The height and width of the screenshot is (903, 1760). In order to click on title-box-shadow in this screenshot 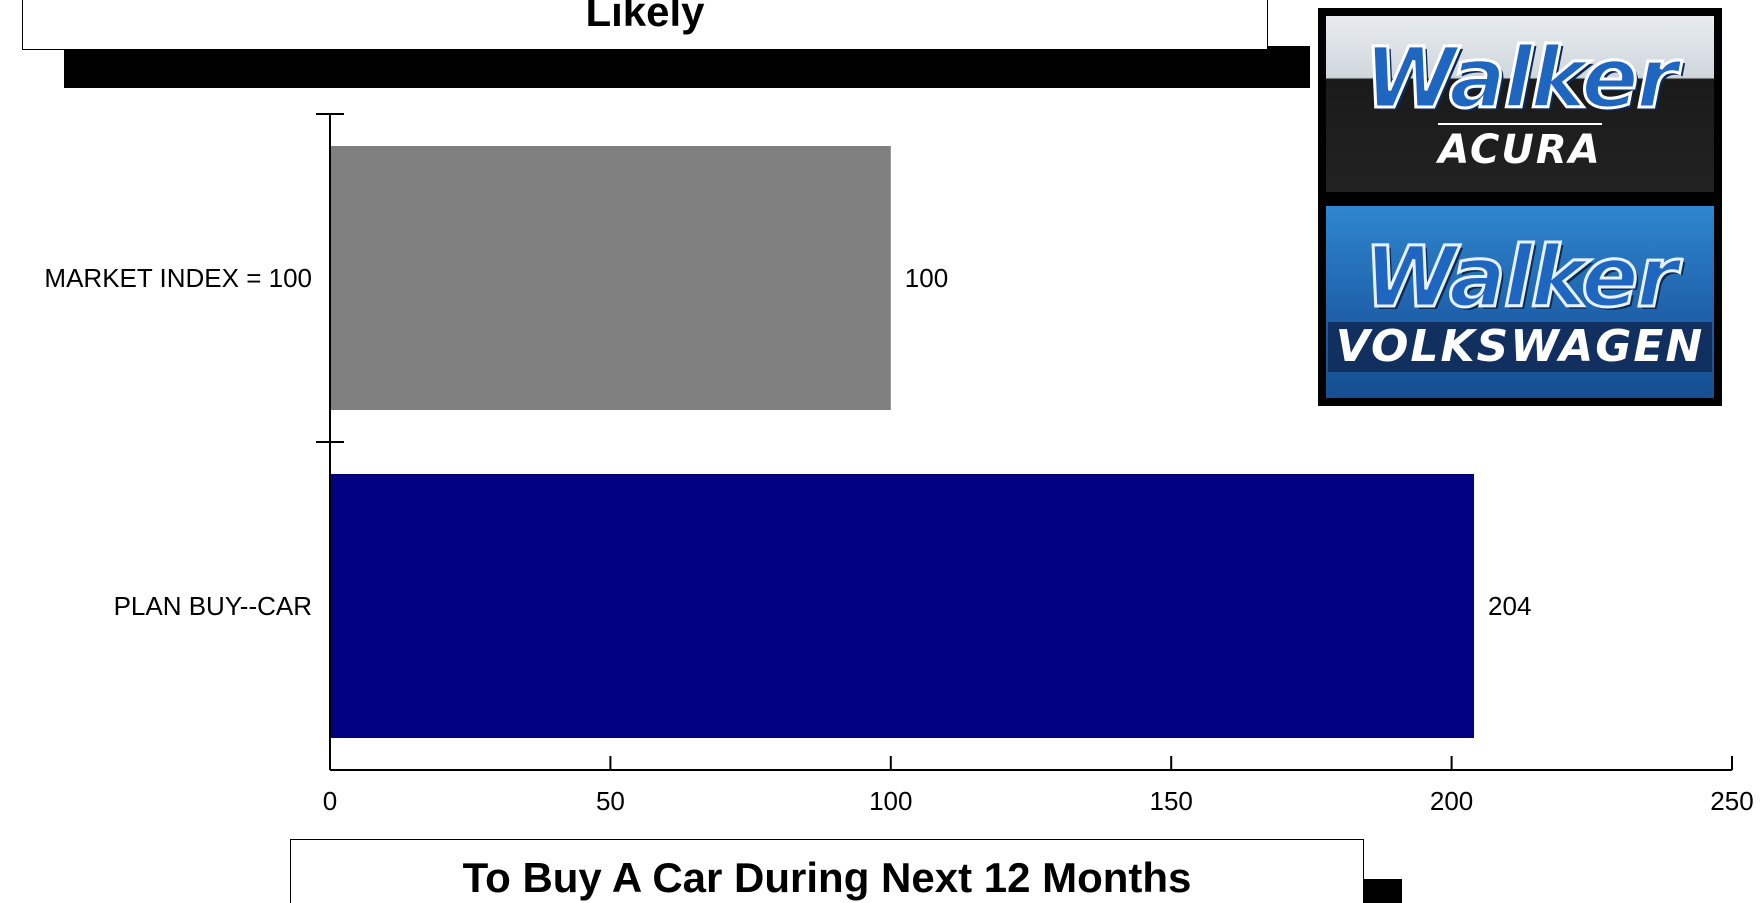, I will do `click(687, 67)`.